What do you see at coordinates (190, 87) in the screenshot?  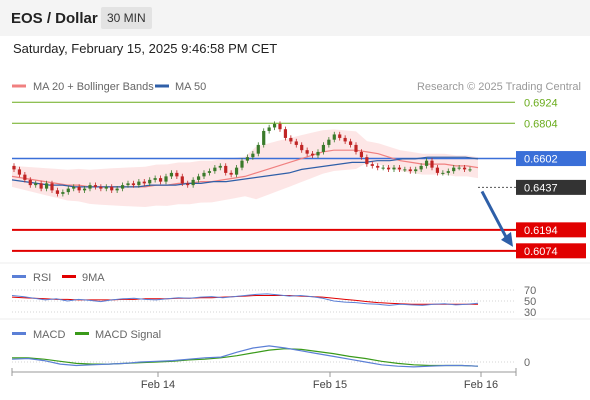 I see `ma50-legend-label: MA 50` at bounding box center [190, 87].